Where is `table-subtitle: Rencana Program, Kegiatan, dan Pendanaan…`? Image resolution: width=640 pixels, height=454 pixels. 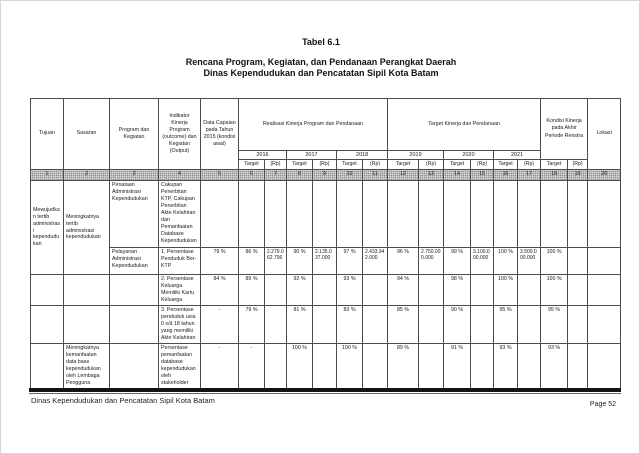 table-subtitle: Rencana Program, Kegiatan, dan Pendanaan… is located at coordinates (320, 68).